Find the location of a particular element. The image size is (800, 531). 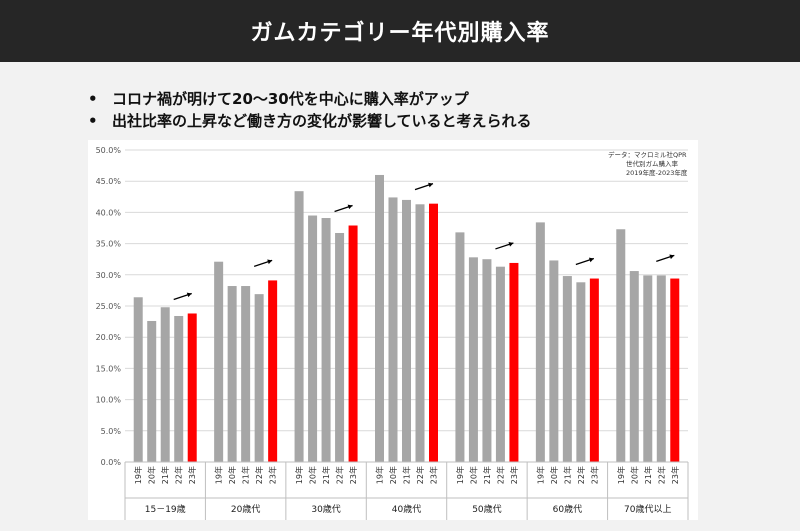

source-note-line: データ：マクロミル社QPR is located at coordinates (647, 154).